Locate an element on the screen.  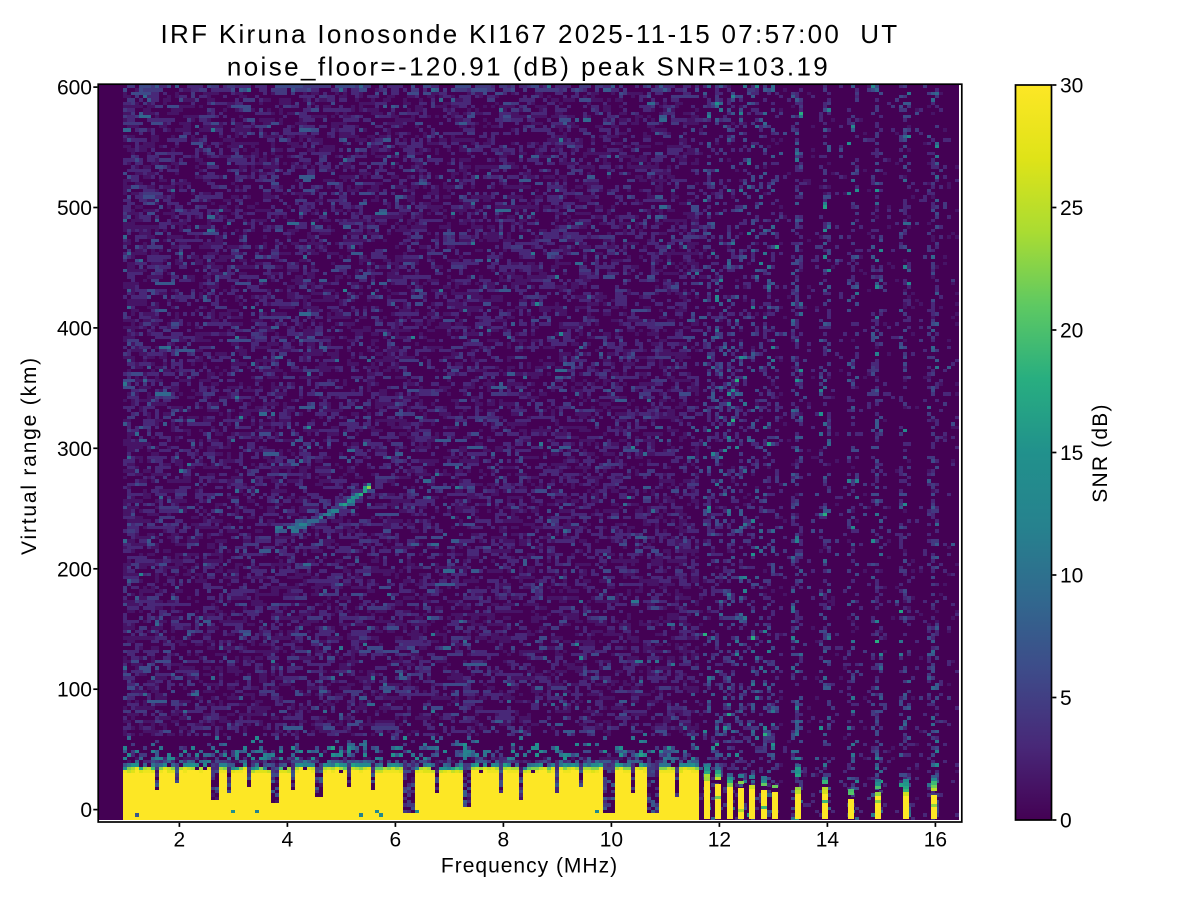
svg-text: 6 is located at coordinates (396, 840).